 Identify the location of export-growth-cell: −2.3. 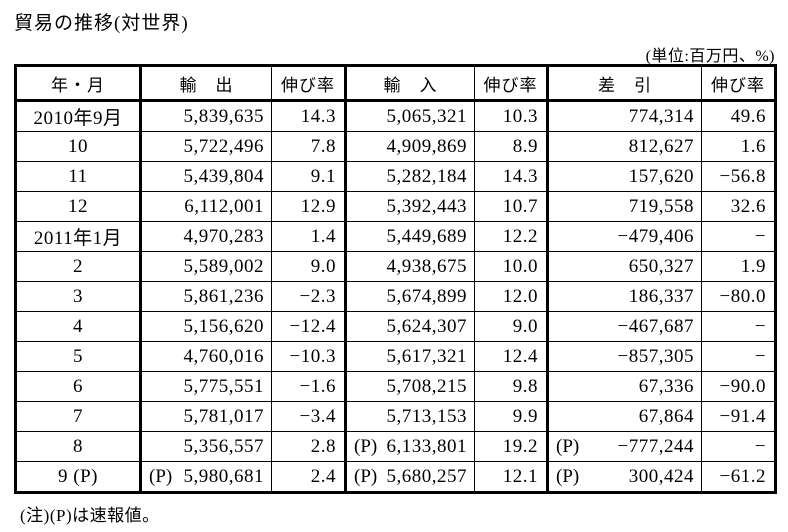
(309, 296).